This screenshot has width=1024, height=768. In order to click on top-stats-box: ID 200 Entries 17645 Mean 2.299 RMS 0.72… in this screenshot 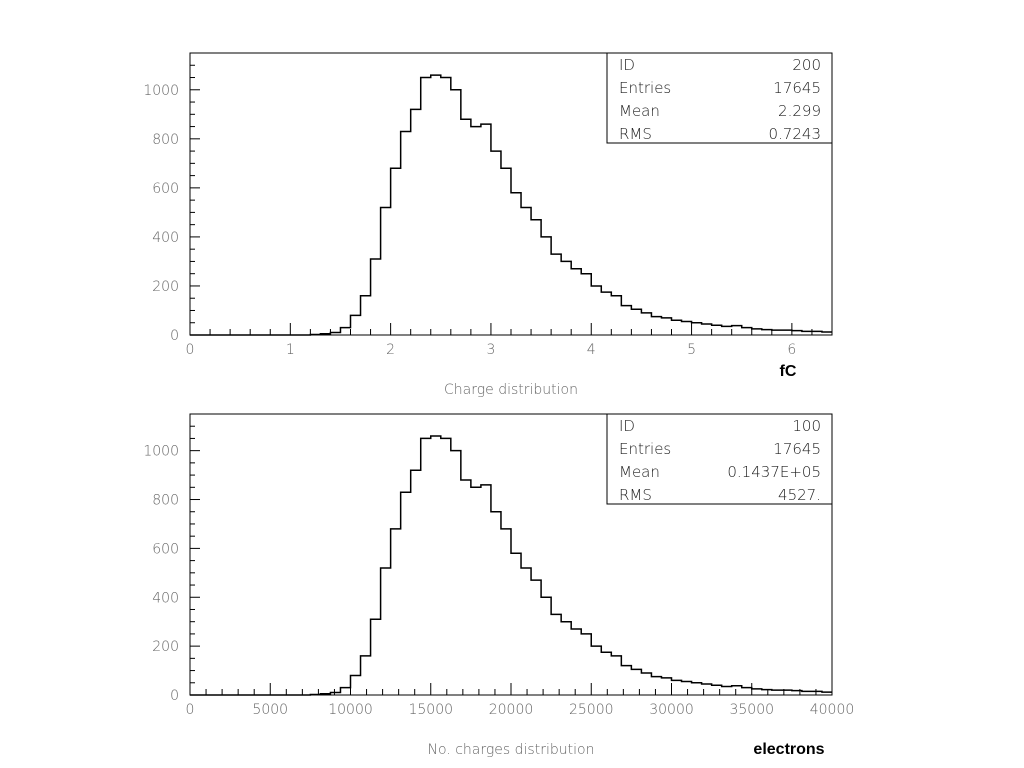, I will do `click(719, 98)`.